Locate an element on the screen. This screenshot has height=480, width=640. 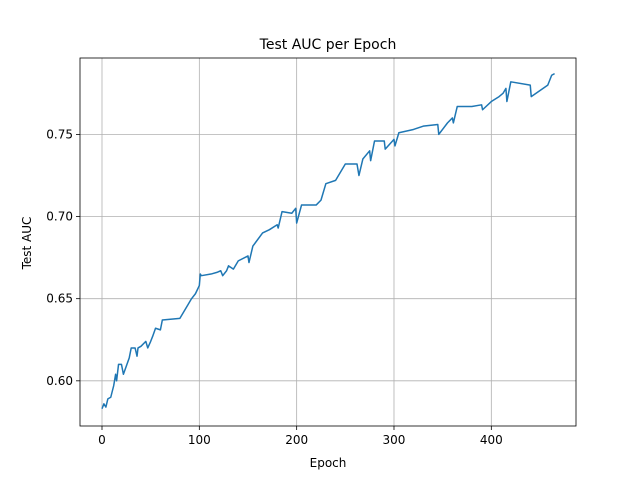
x-tick-label: 0 is located at coordinates (102, 440).